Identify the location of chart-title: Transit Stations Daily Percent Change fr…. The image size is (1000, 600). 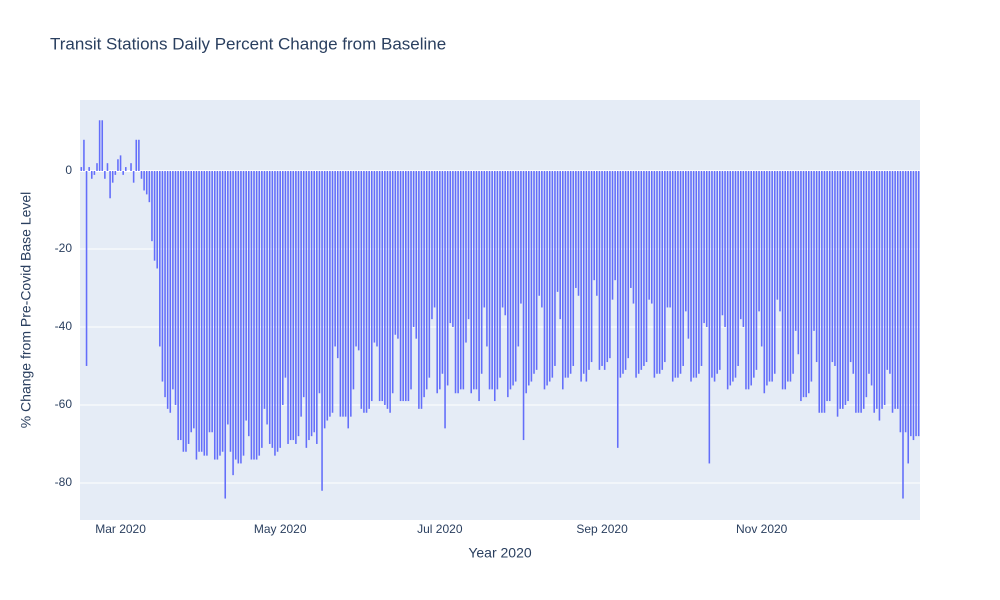
(248, 43).